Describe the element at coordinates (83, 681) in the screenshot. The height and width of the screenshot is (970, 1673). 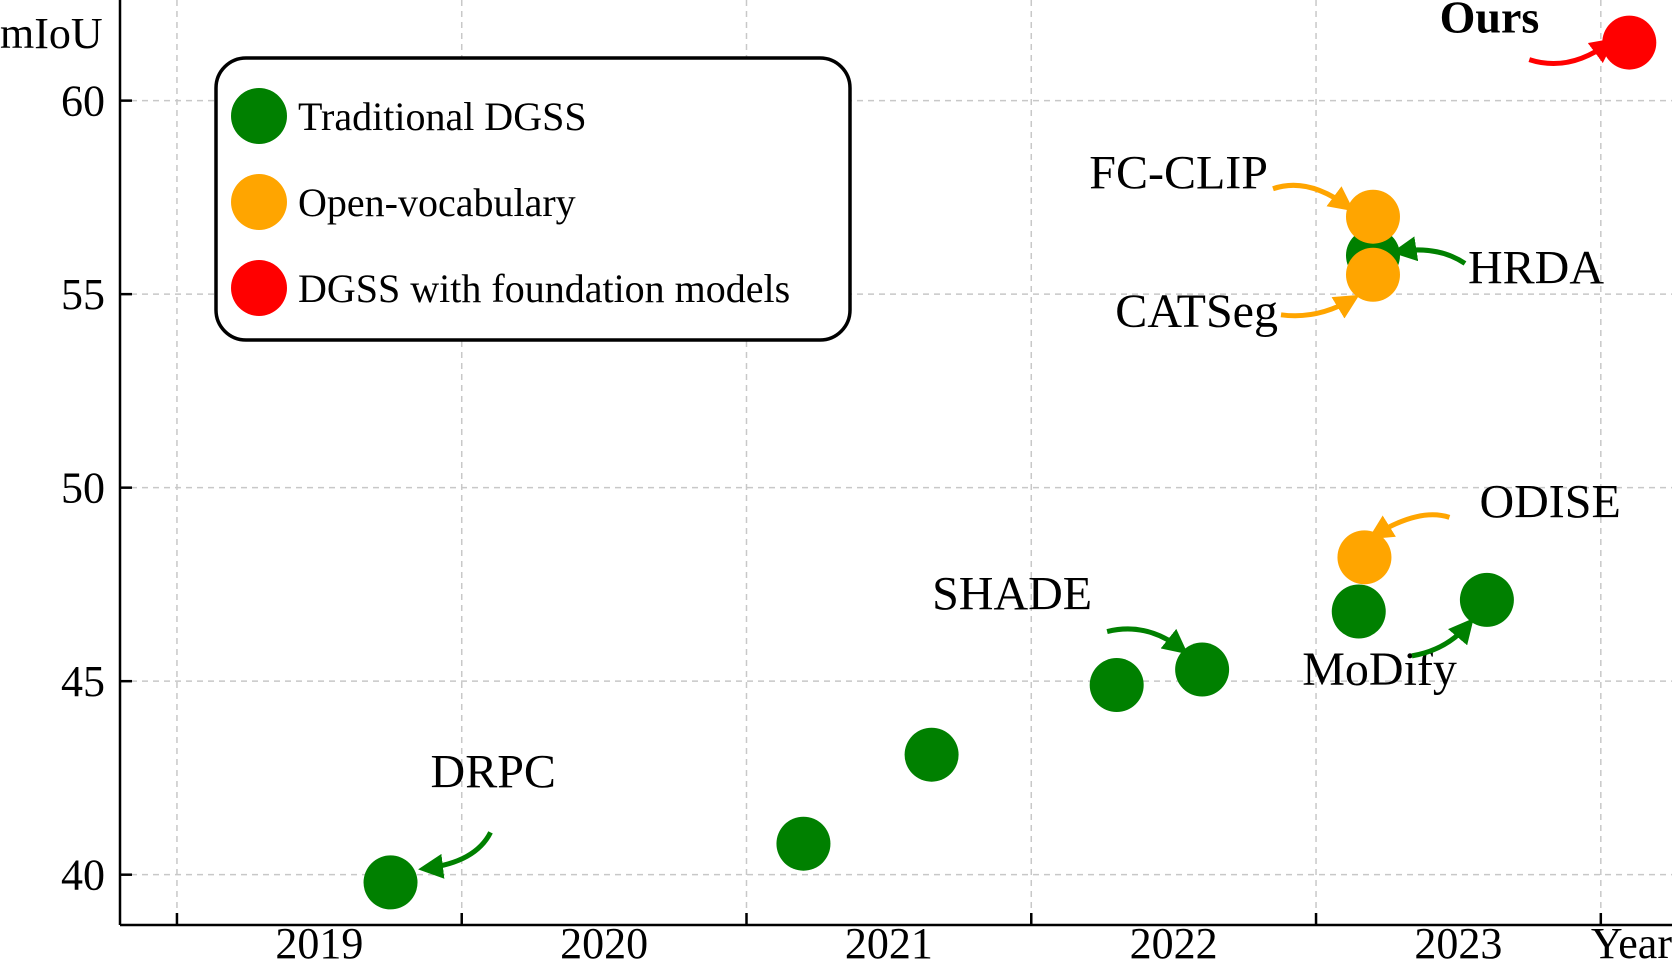
I see `y-tick-label: 45` at that location.